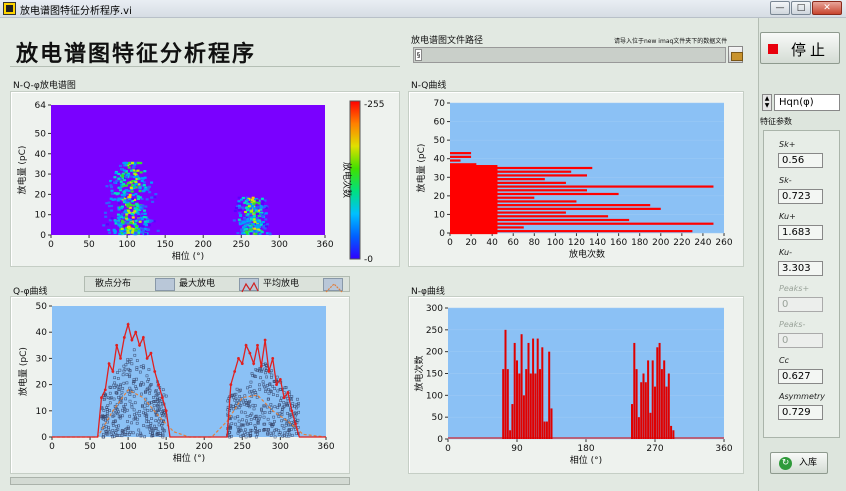 This screenshot has height=491, width=846. Describe the element at coordinates (801, 102) in the screenshot. I see `feature-selector: ▲ ▼ Hqn(φ)` at that location.